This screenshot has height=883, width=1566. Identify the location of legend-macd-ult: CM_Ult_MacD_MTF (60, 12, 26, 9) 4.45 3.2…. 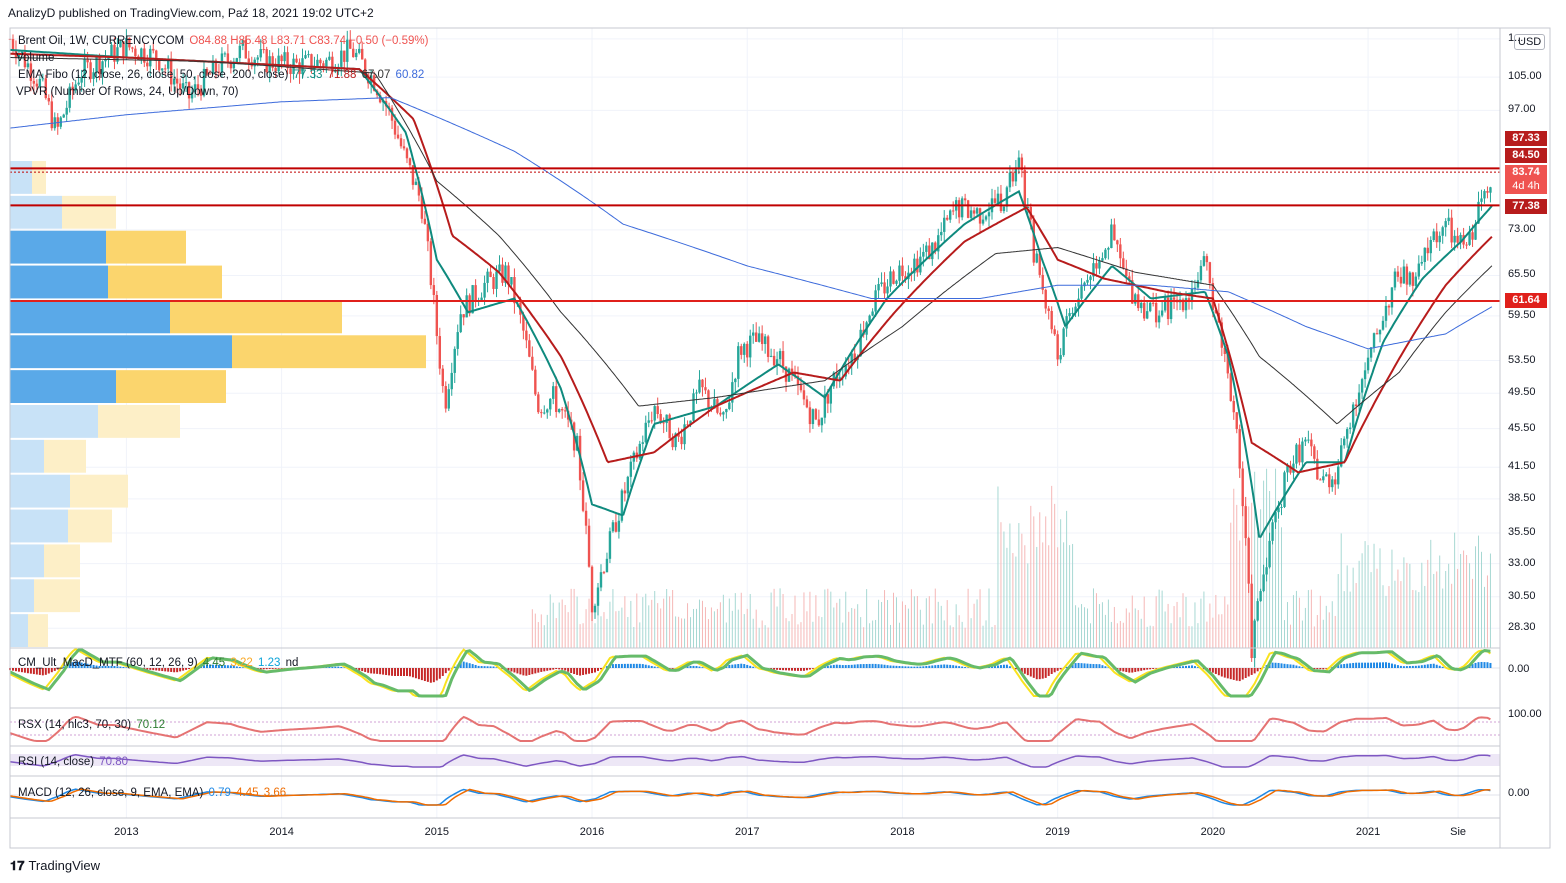
(157, 663).